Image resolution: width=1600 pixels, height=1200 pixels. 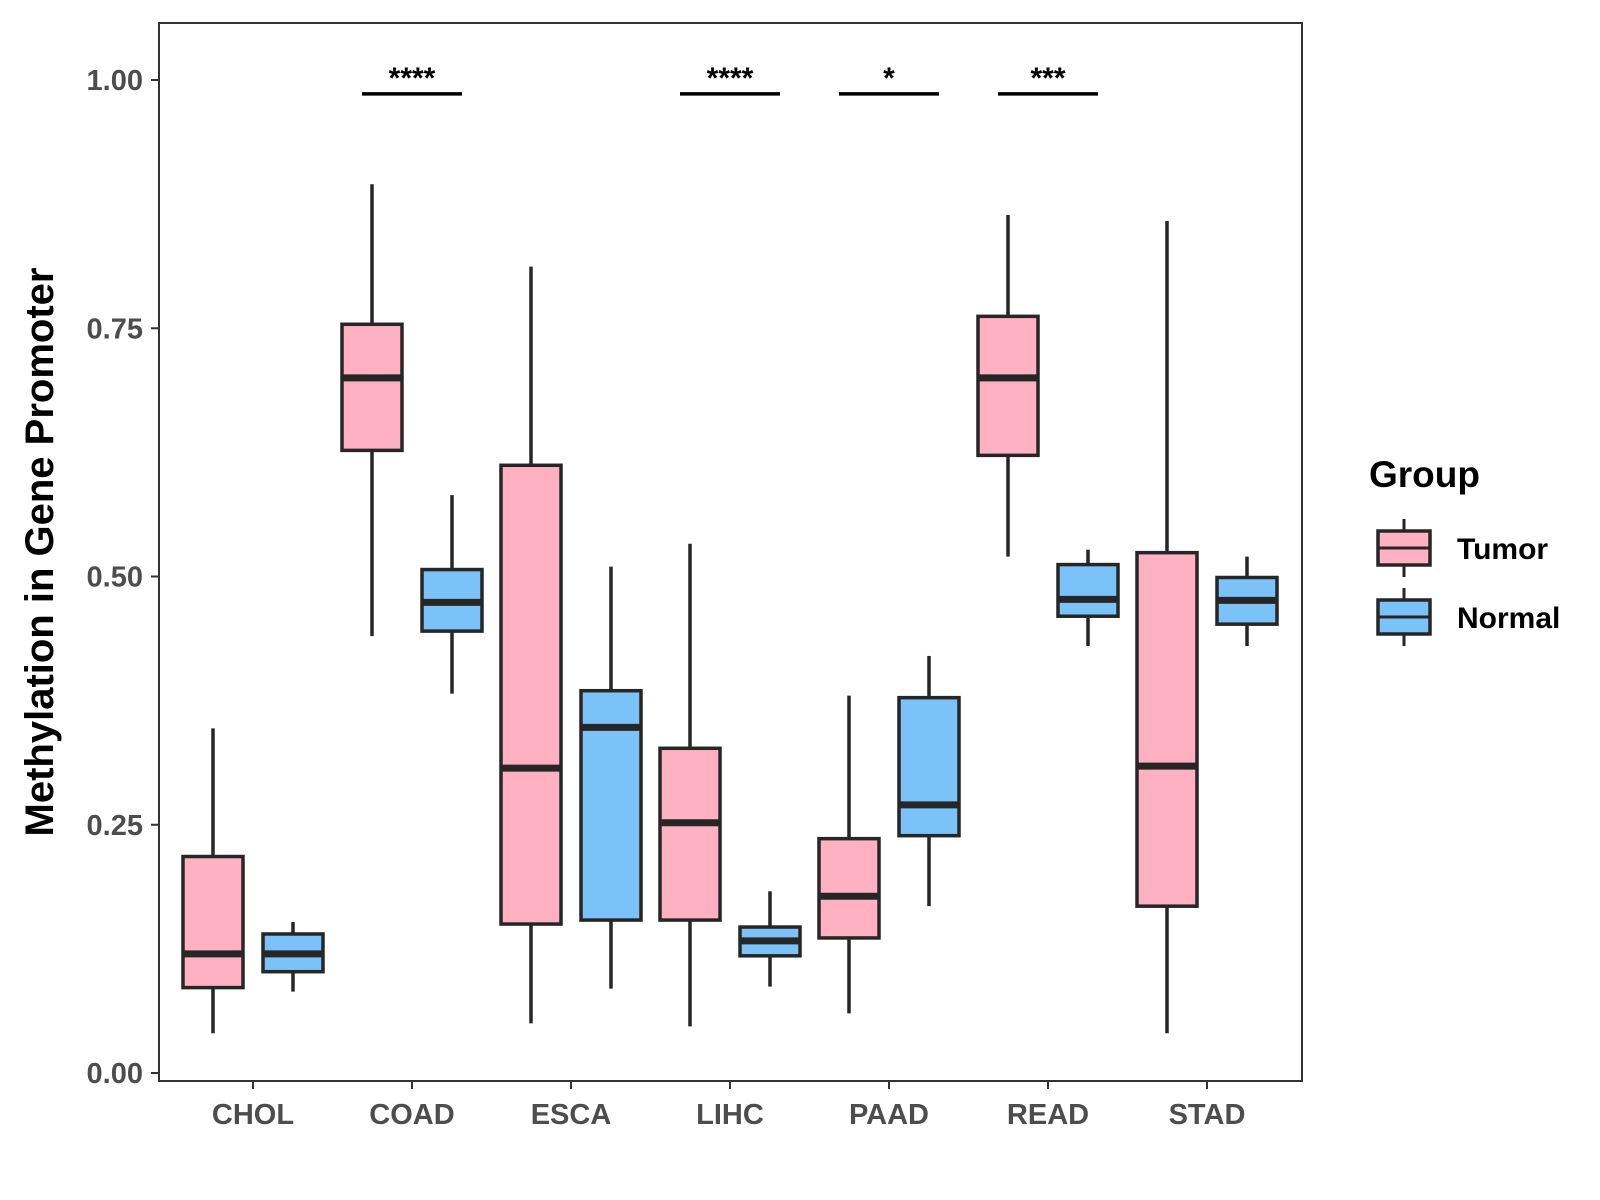 I want to click on significance-layer: **** **** * ***, so click(x=730, y=79).